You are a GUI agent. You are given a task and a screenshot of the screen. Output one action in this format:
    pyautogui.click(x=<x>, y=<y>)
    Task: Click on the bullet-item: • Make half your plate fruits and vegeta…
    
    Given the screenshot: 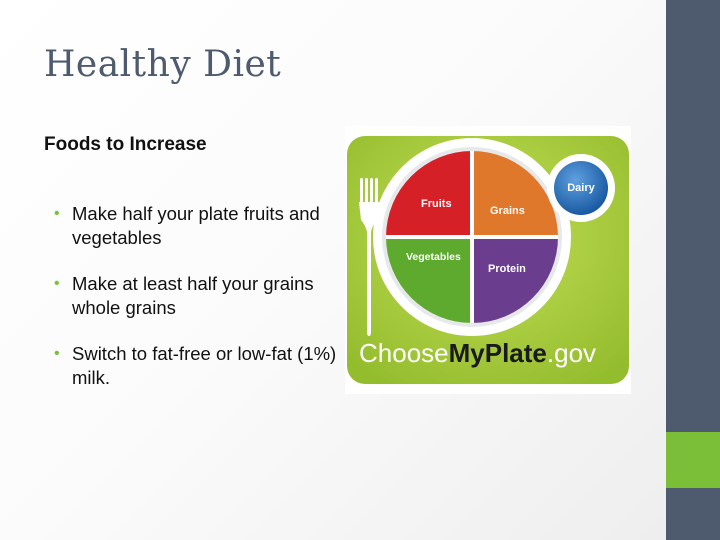 What is the action you would take?
    pyautogui.click(x=199, y=226)
    